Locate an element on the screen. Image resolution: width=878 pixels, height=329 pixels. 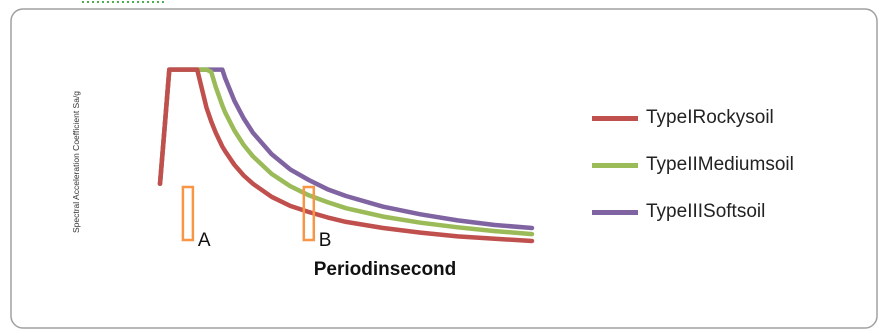
x-axis-label: Periodinsecond is located at coordinates (385, 269).